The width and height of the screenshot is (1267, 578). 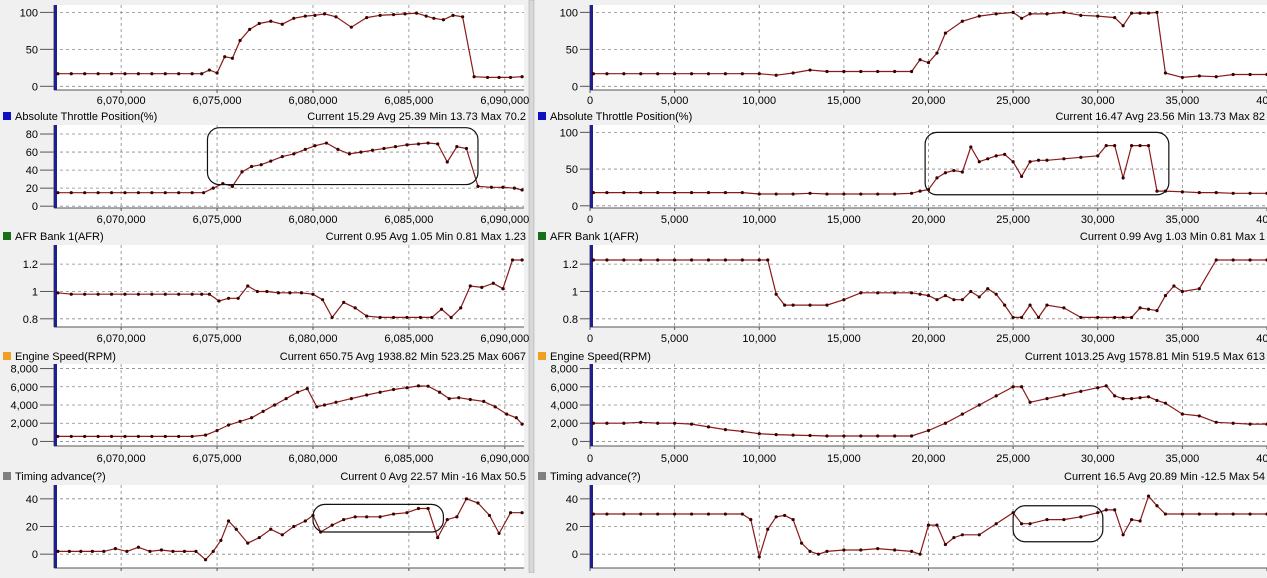 I want to click on series-name-label: Timing advance(?), so click(x=60, y=477).